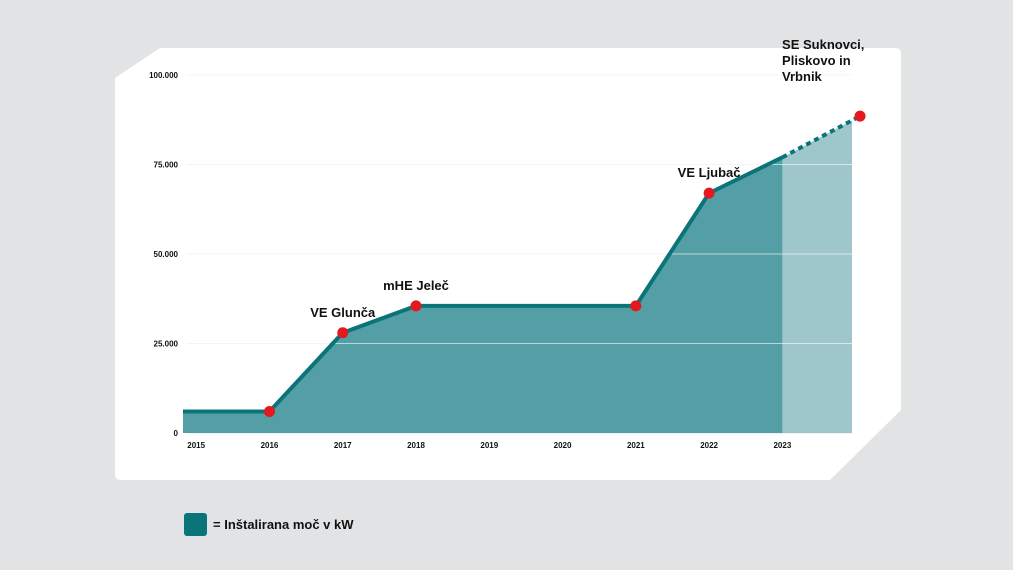 The height and width of the screenshot is (570, 1013). Describe the element at coordinates (821, 137) in the screenshot. I see `projection-line` at that location.